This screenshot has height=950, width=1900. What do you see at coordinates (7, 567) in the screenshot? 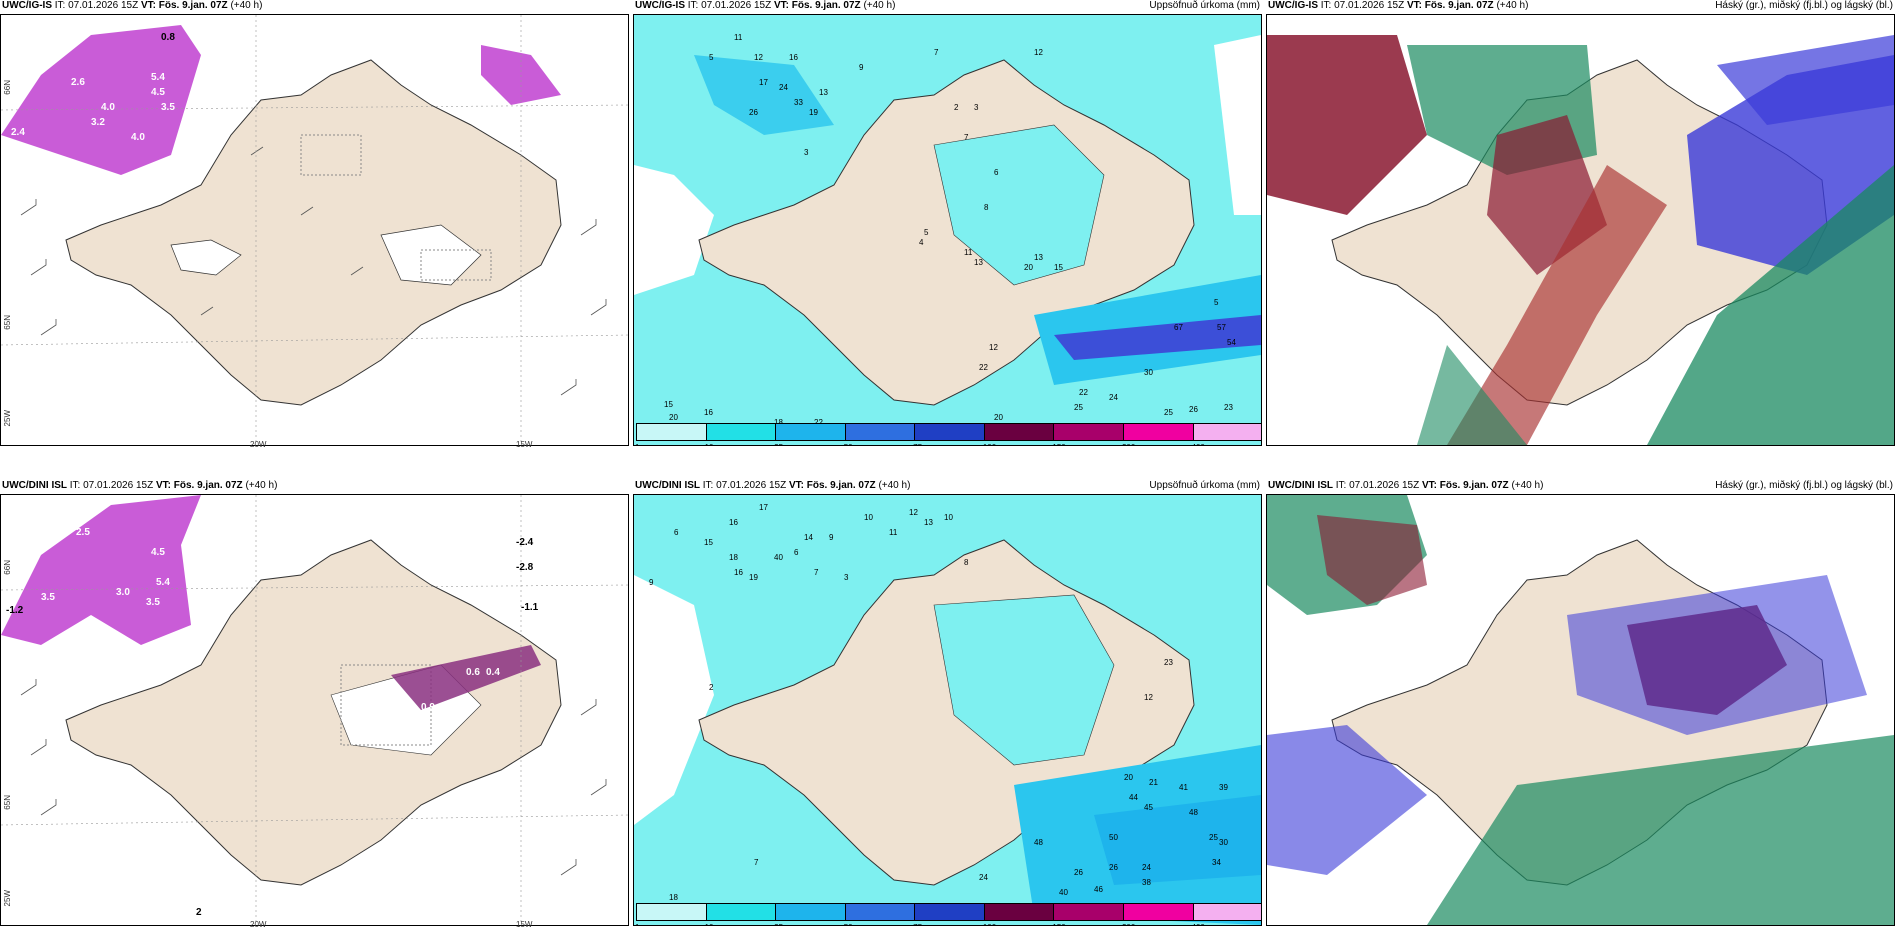
I see `lat-label: 66N` at bounding box center [7, 567].